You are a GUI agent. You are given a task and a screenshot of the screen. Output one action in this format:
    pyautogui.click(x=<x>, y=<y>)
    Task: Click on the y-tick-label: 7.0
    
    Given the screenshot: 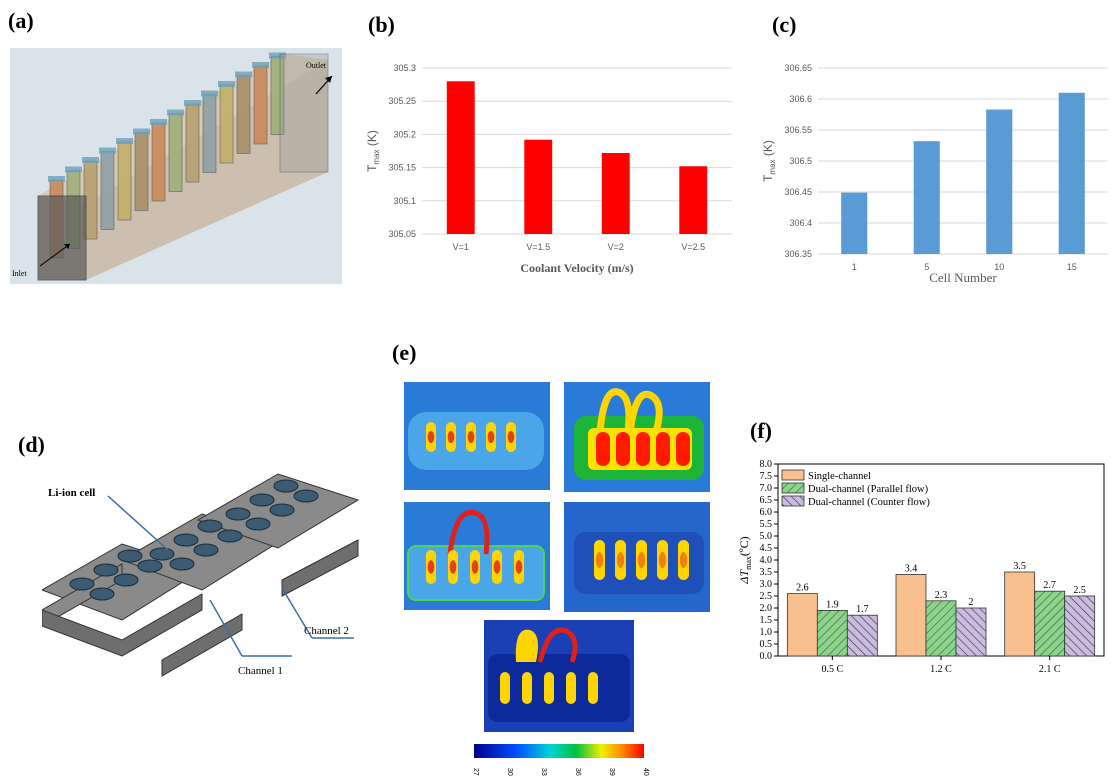 What is the action you would take?
    pyautogui.click(x=766, y=488)
    